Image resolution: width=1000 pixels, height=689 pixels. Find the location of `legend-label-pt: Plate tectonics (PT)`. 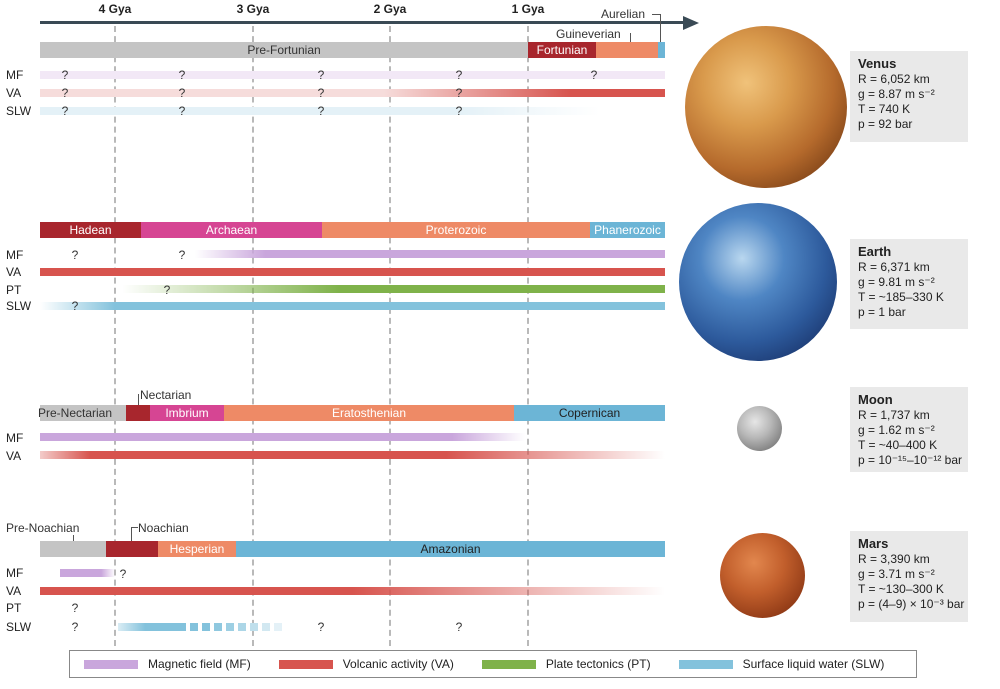

legend-label-pt: Plate tectonics (PT) is located at coordinates (598, 664).